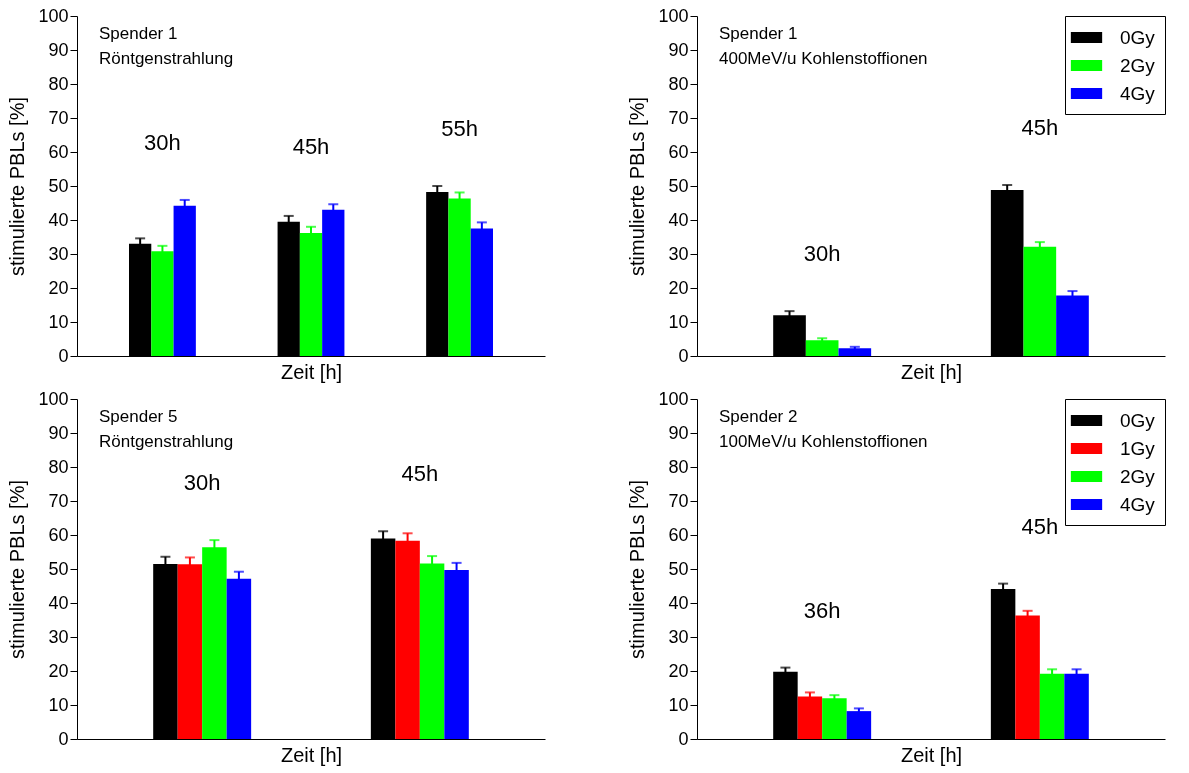  What do you see at coordinates (459, 128) in the screenshot?
I see `x-tick-label: 55h` at bounding box center [459, 128].